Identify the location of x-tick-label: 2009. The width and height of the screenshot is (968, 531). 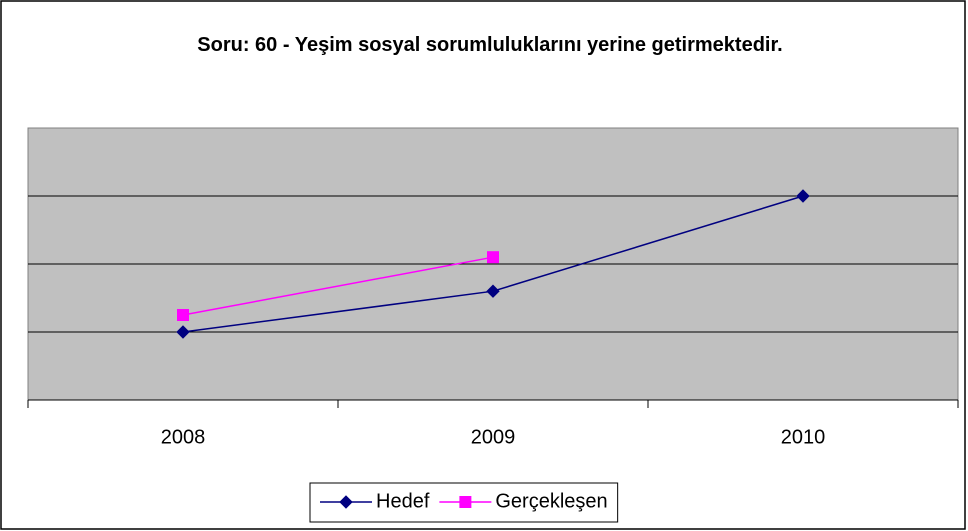
(493, 437).